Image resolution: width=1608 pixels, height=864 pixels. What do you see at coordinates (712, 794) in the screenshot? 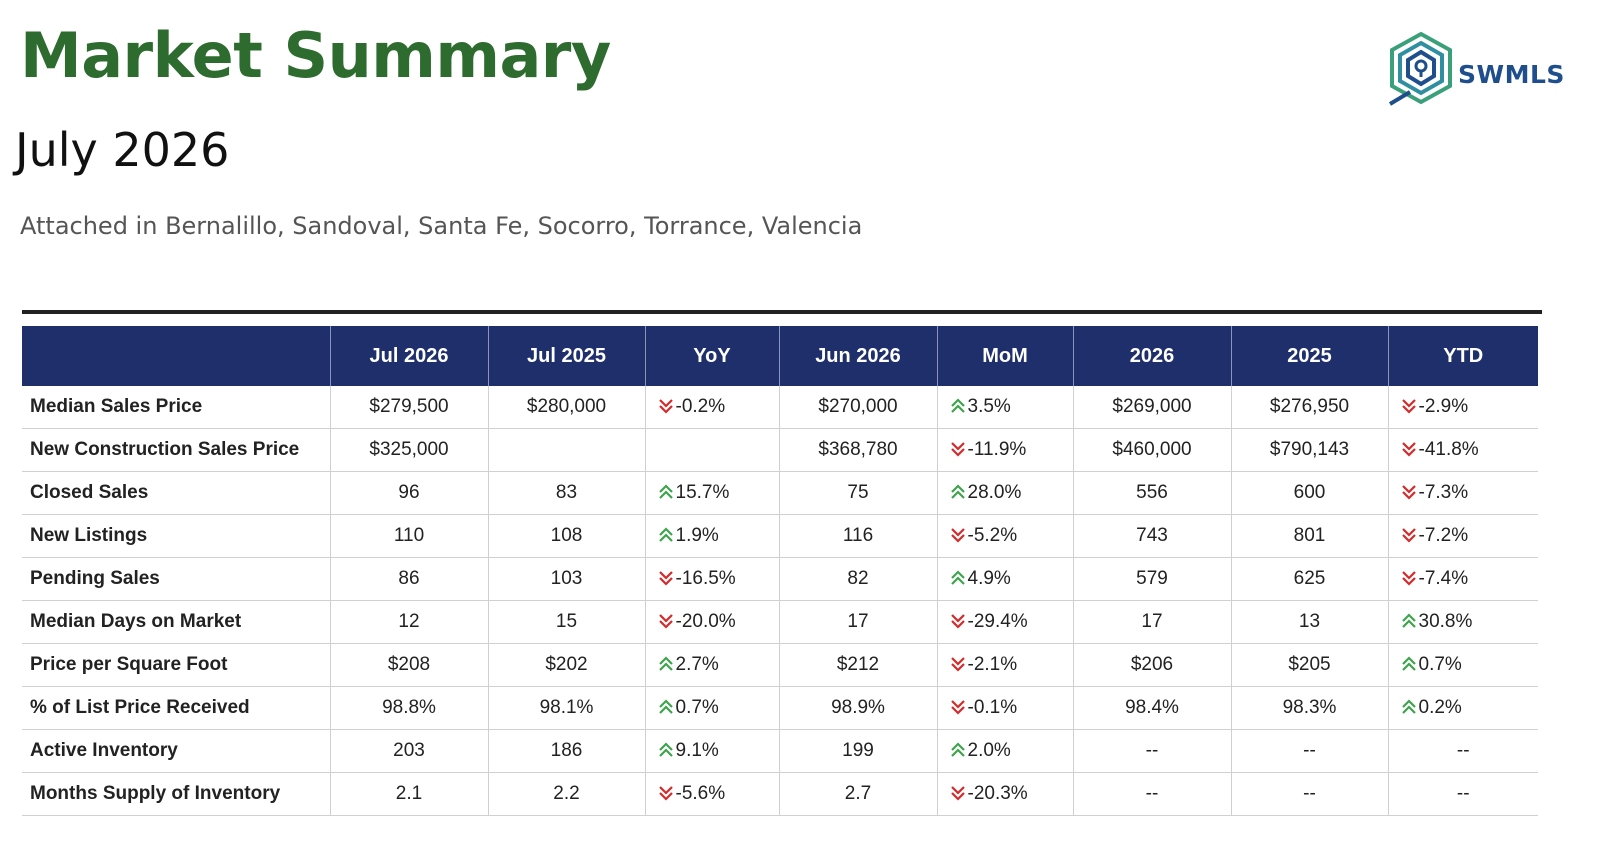
I see `yoy-change-cell: -5.6%` at bounding box center [712, 794].